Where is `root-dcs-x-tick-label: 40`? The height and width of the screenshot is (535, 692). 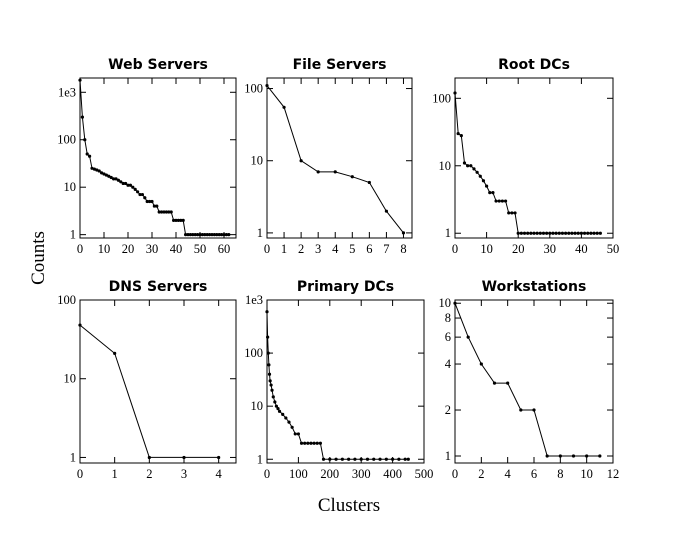 root-dcs-x-tick-label: 40 is located at coordinates (581, 249).